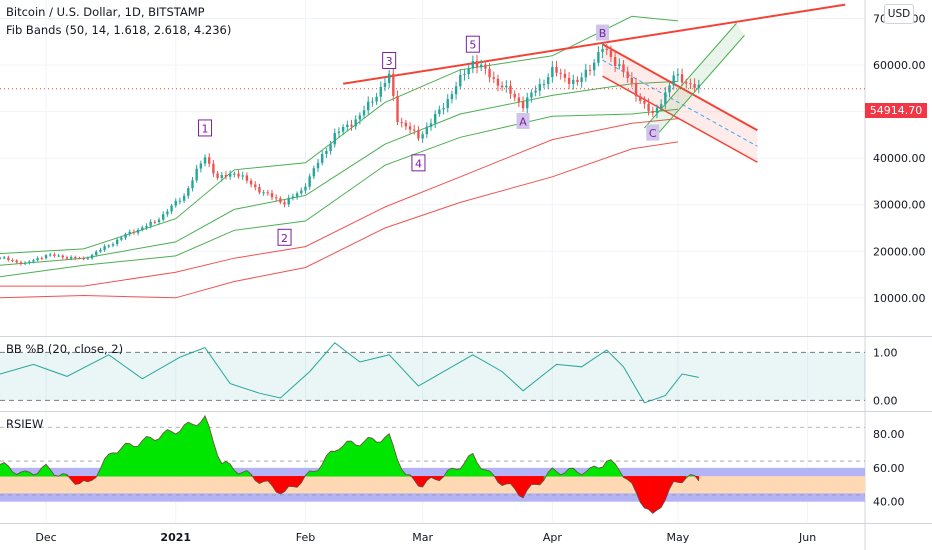 The width and height of the screenshot is (932, 550). What do you see at coordinates (432, 472) in the screenshot?
I see `rsi-band-upper` at bounding box center [432, 472].